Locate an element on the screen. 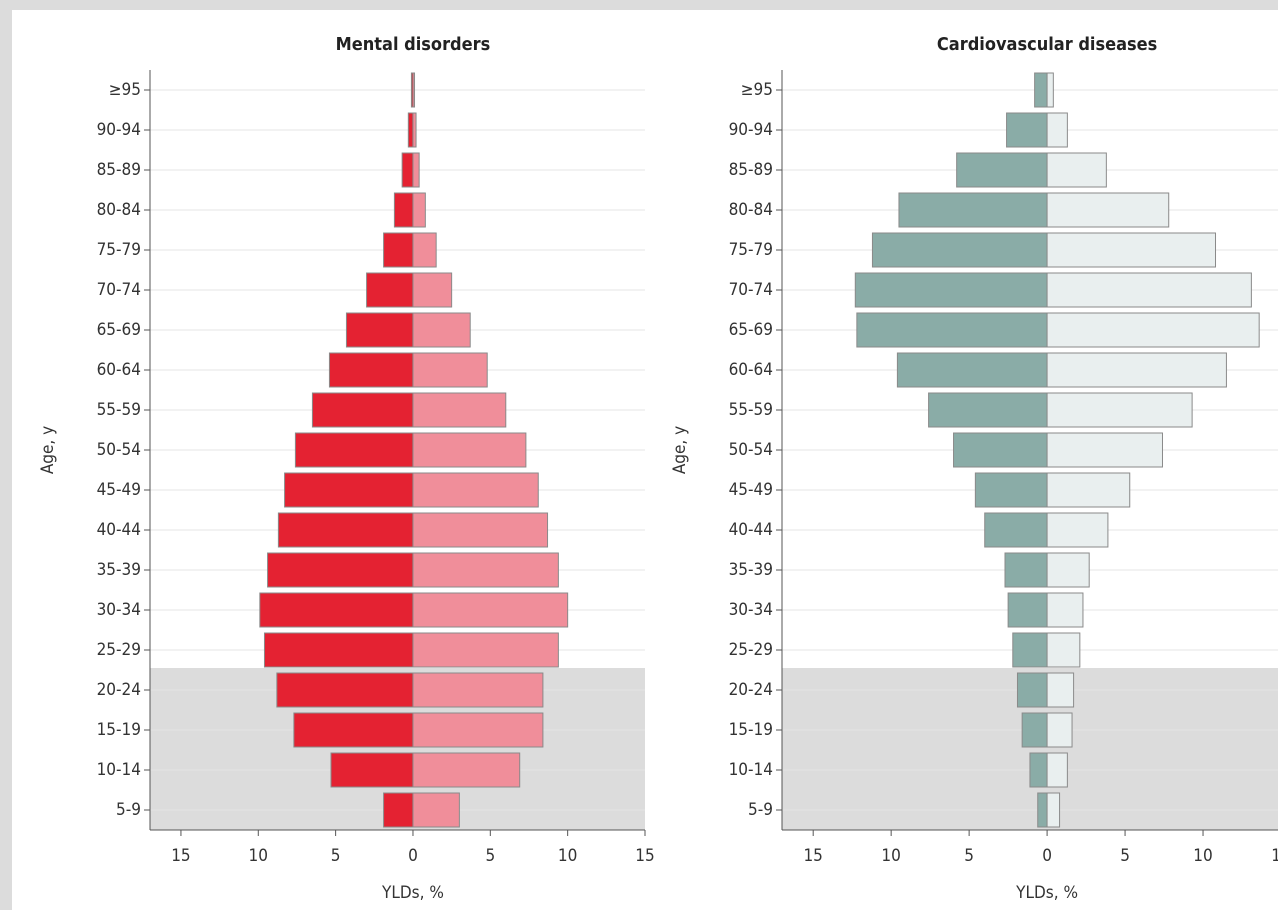  y-tick-label: 15-19 is located at coordinates (119, 730).